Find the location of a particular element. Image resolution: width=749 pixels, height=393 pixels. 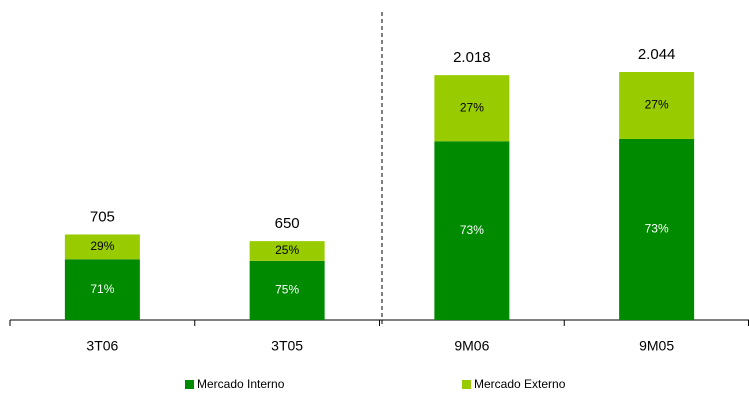

x-tick-label: 9M05 is located at coordinates (656, 346).